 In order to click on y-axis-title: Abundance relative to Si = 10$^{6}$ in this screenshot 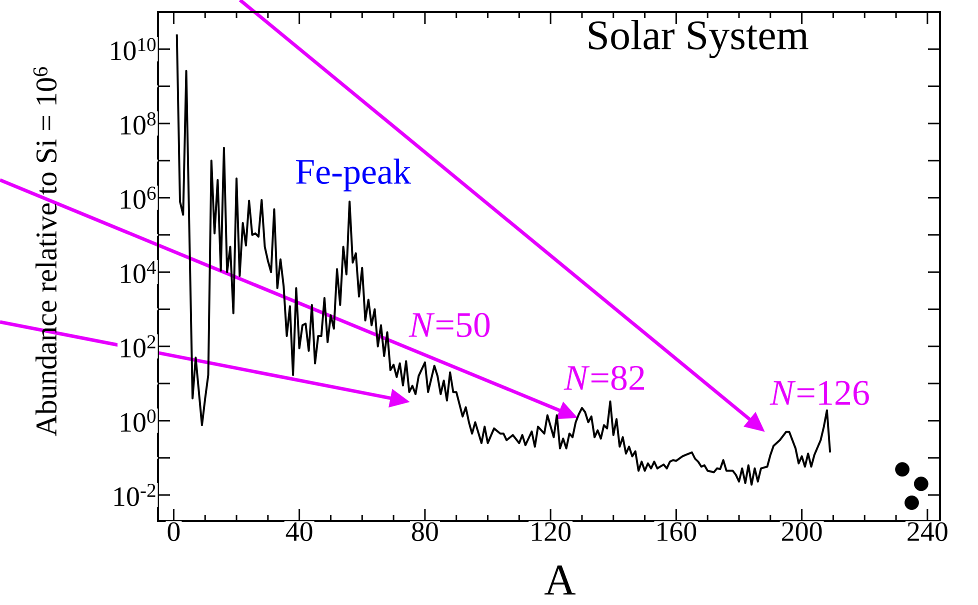, I will do `click(45, 251)`.